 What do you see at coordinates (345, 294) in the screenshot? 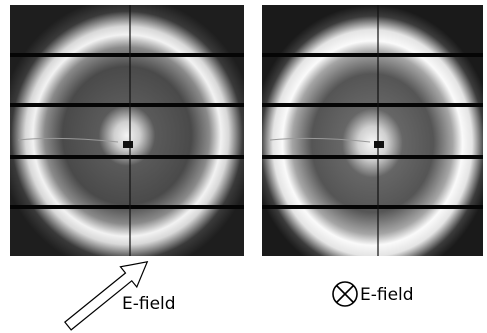
I see `field-into-page-symbol` at bounding box center [345, 294].